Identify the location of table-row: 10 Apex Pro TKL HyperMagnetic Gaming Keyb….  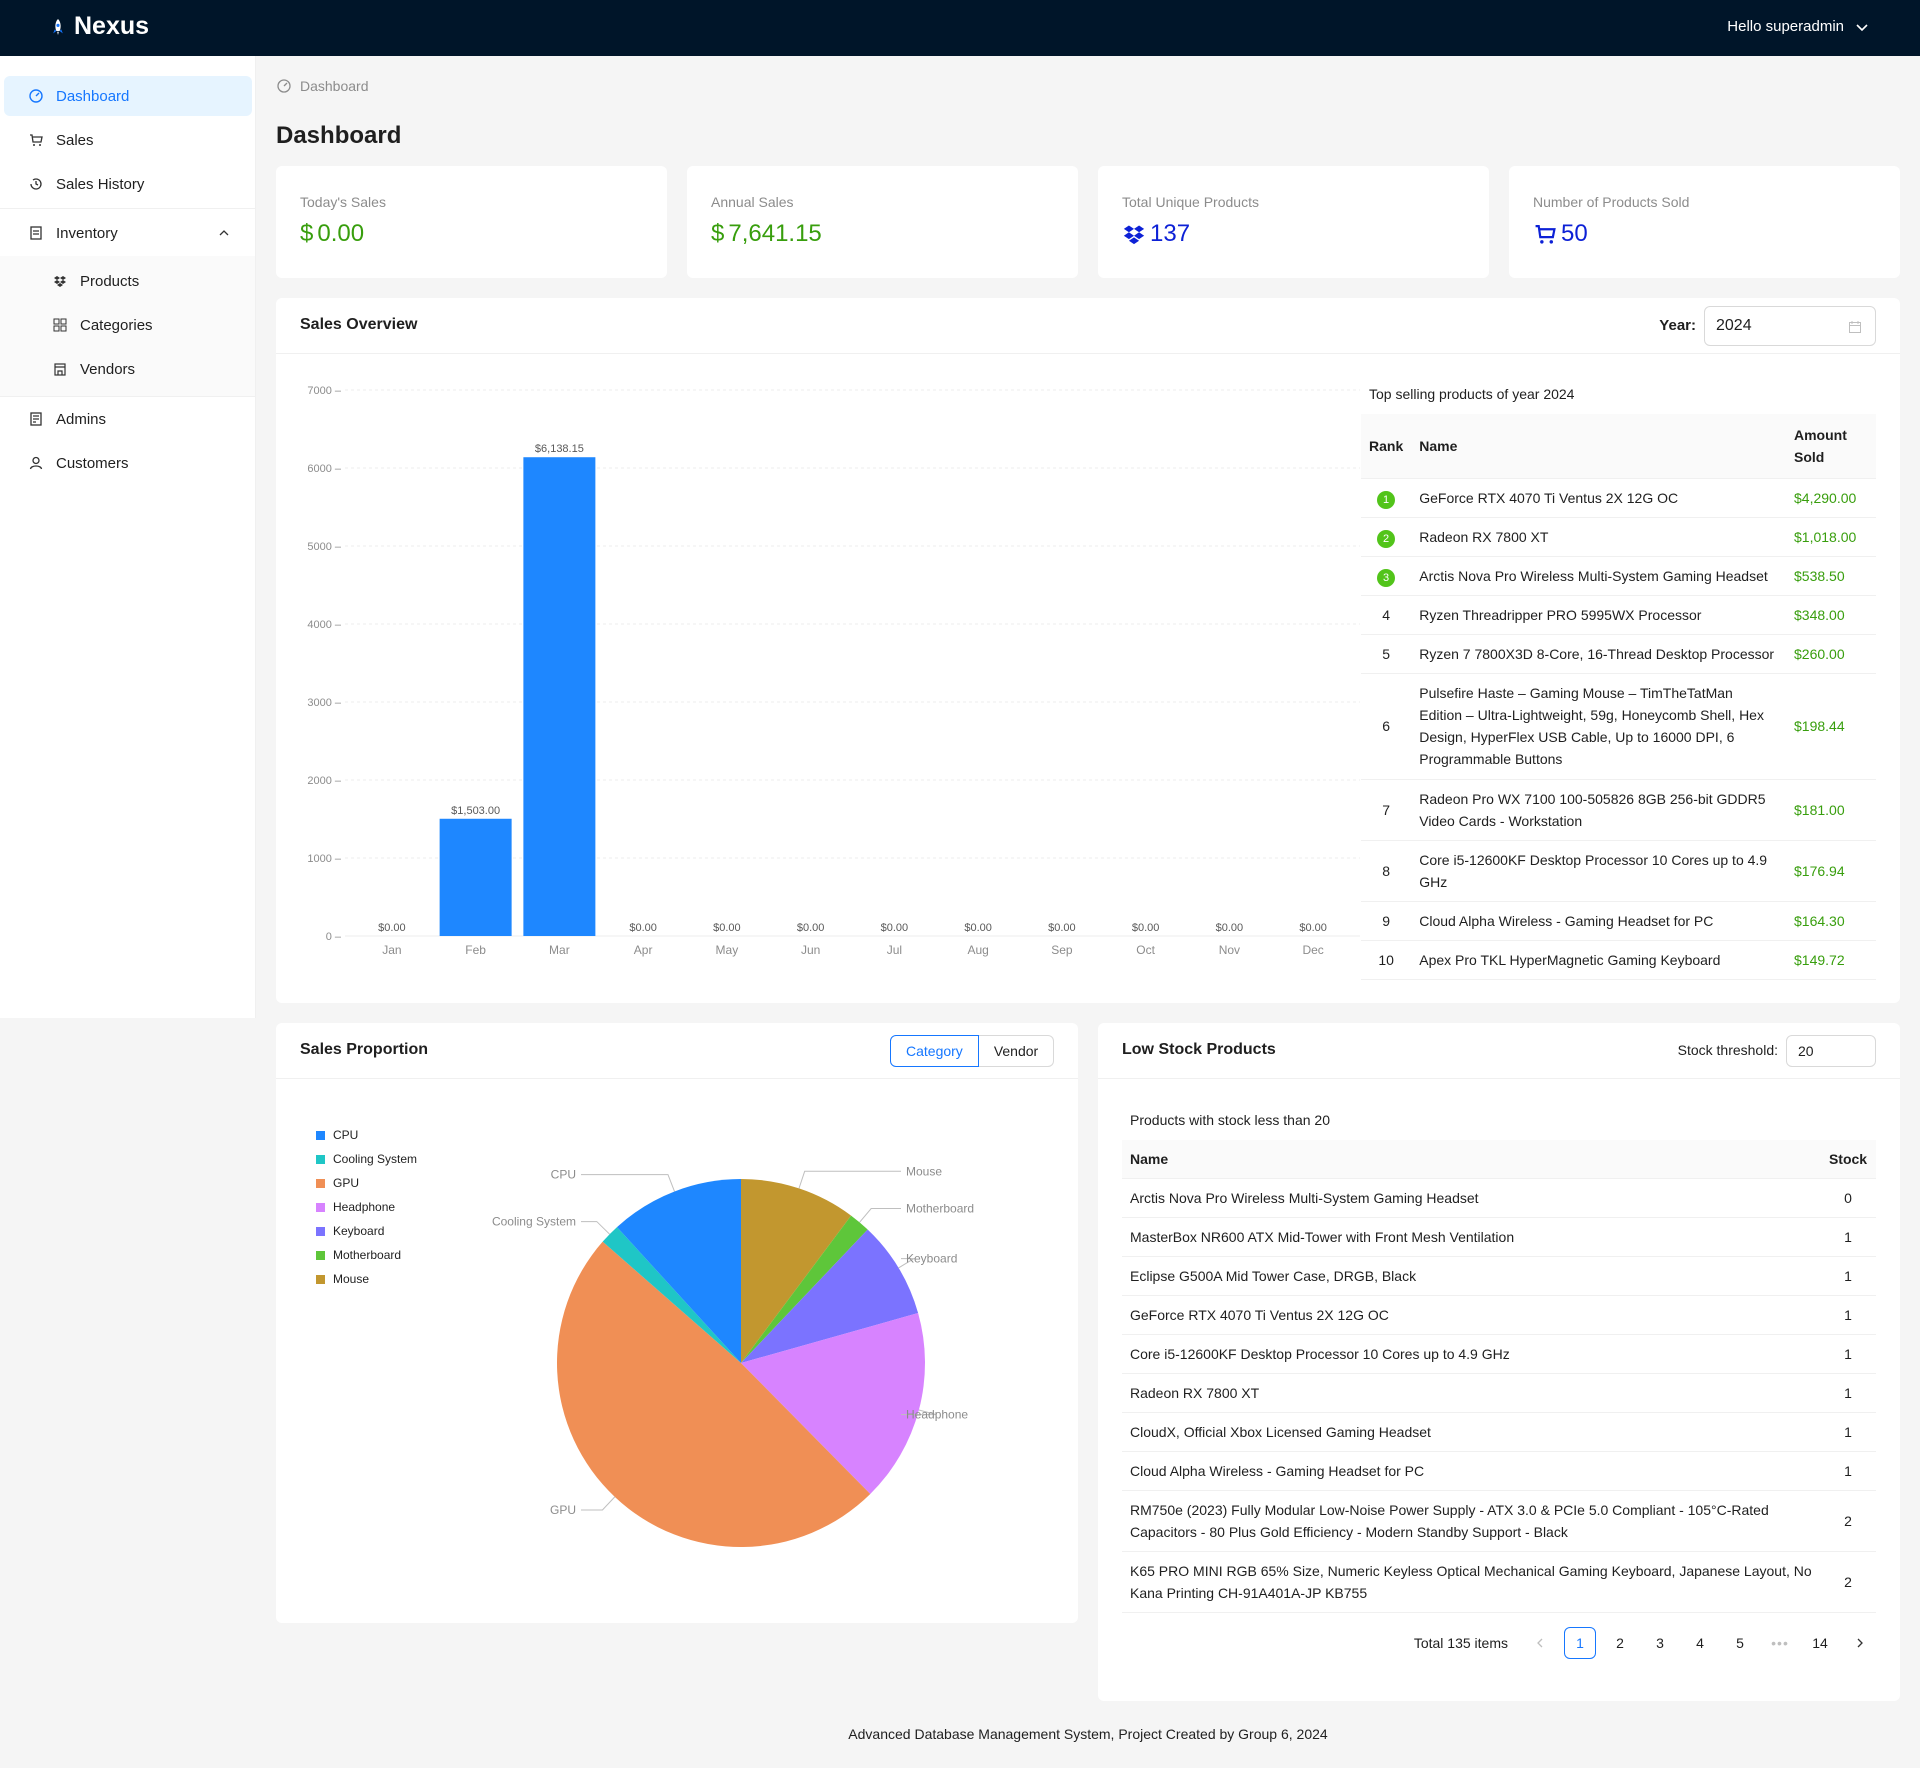
(1618, 960).